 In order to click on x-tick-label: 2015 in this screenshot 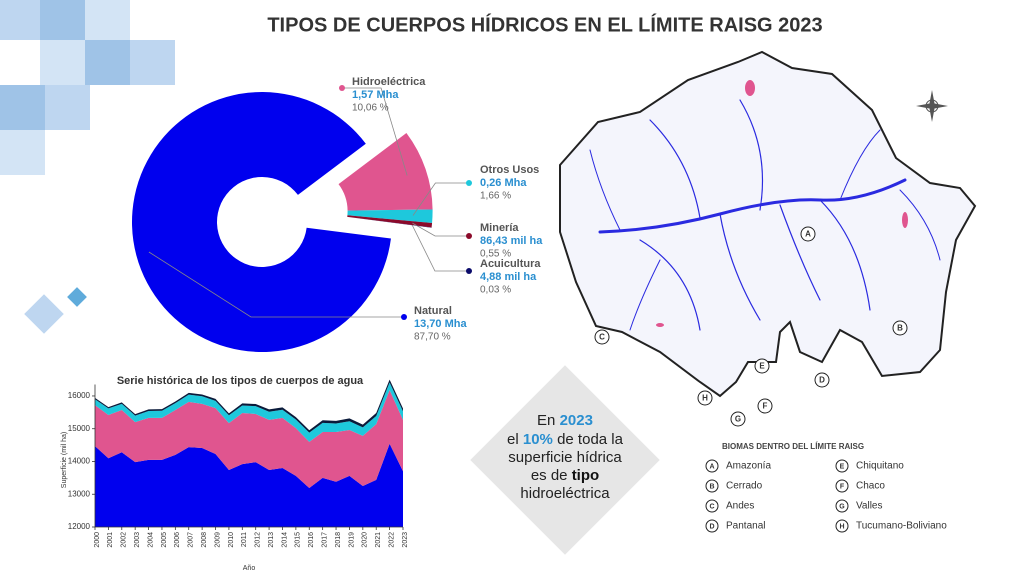, I will do `click(298, 540)`.